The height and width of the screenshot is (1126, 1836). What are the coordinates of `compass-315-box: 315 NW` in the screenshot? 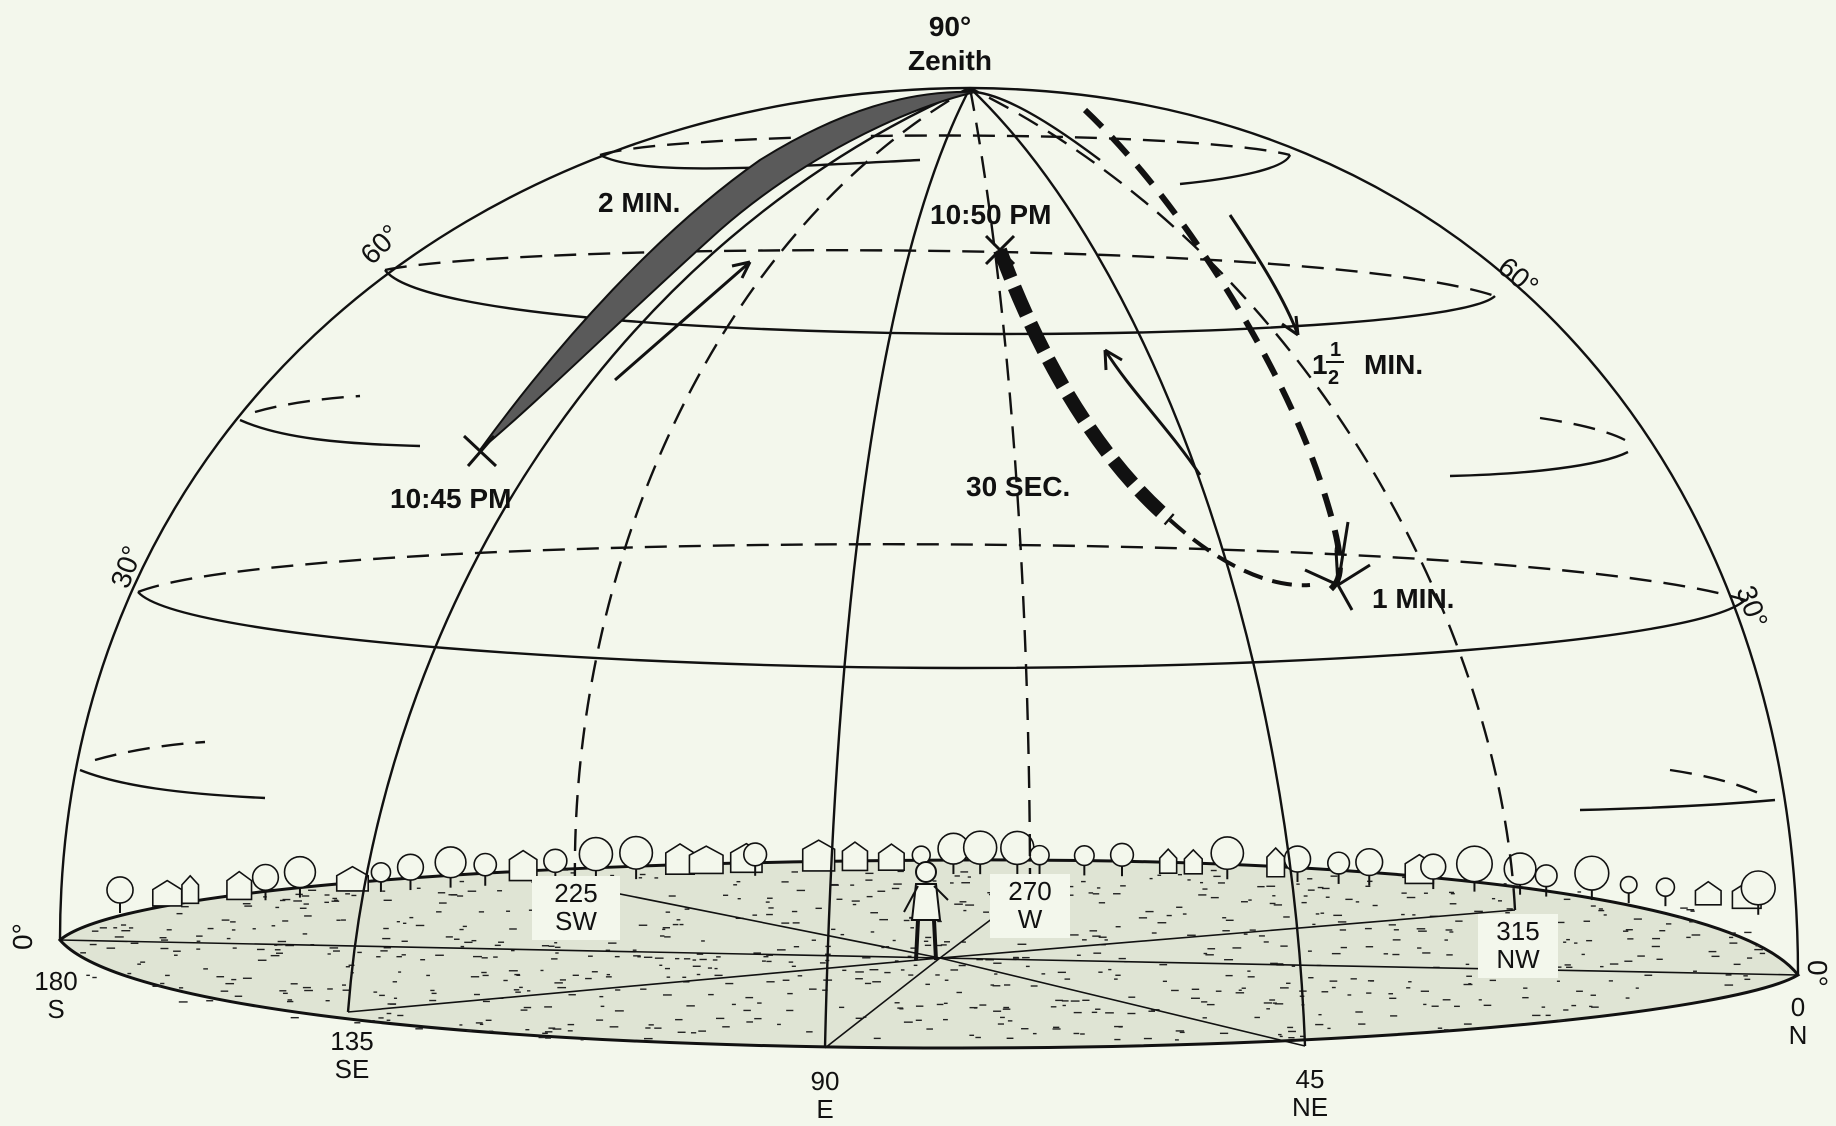 It's located at (1518, 946).